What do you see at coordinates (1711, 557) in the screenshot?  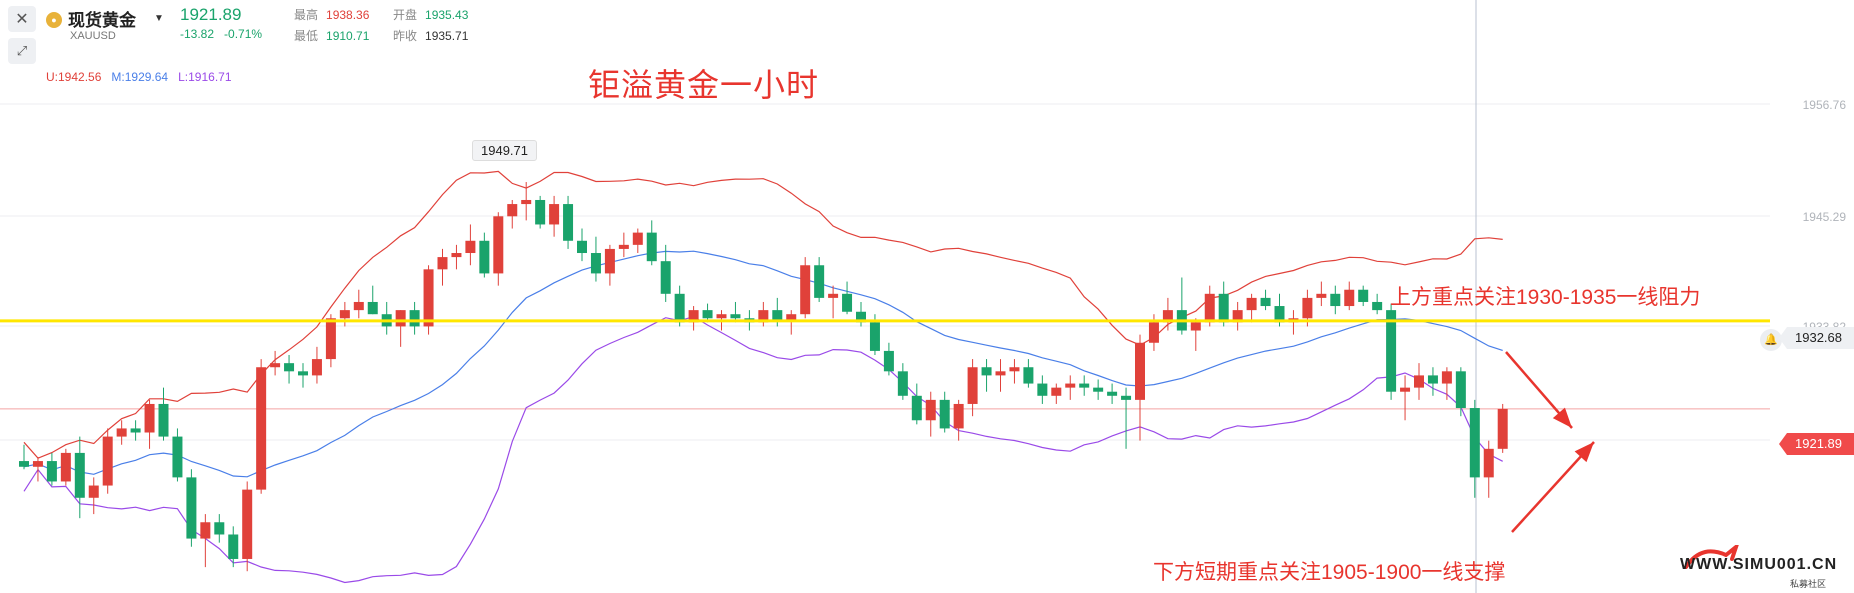 I see `watermark-logo-icon` at bounding box center [1711, 557].